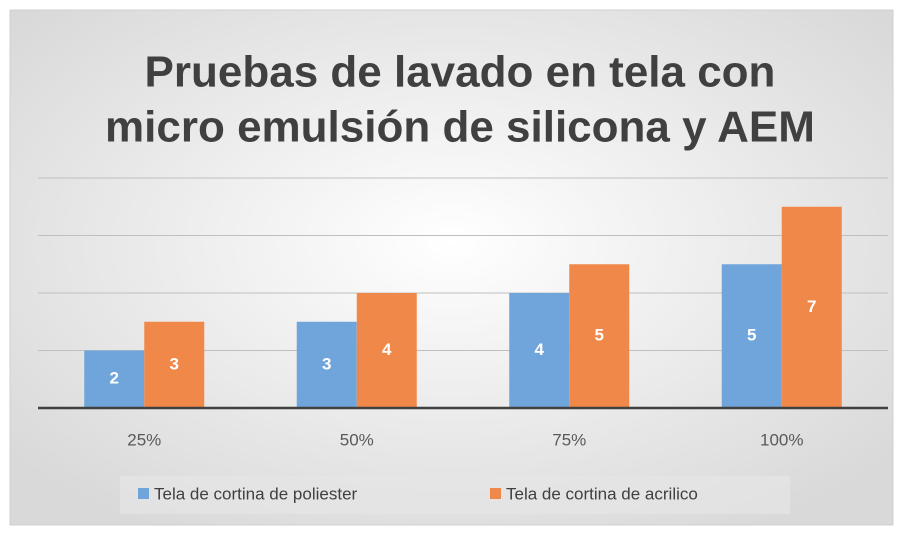  Describe the element at coordinates (455, 495) in the screenshot. I see `legend-background` at that location.